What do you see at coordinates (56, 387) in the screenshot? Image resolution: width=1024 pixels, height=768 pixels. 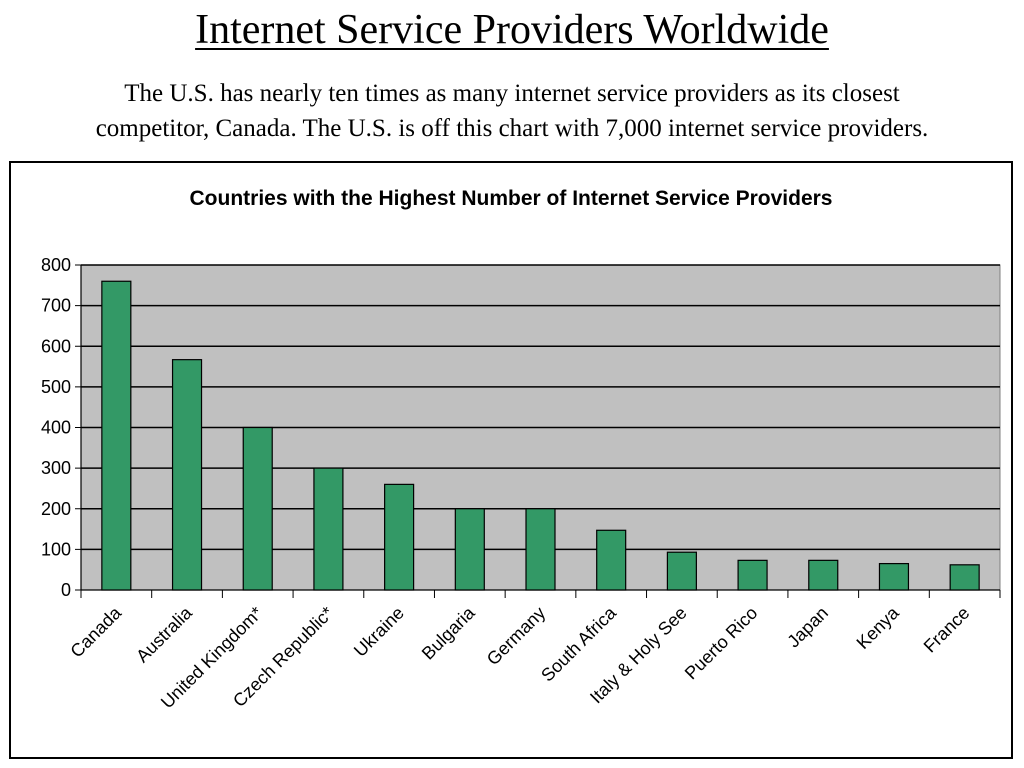 I see `y-tick-label: 500` at bounding box center [56, 387].